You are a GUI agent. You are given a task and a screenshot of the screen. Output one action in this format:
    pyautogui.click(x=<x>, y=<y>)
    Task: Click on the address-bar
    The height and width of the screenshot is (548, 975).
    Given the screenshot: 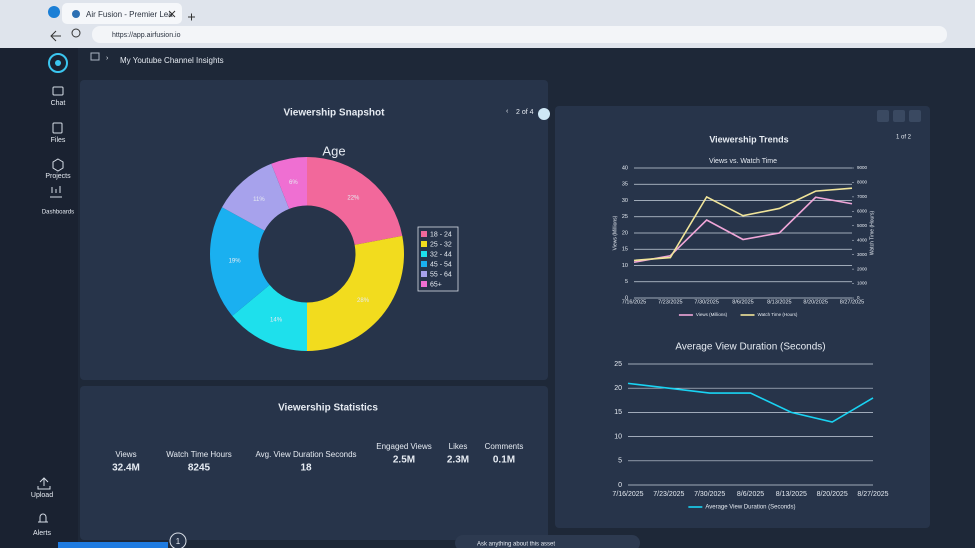 What is the action you would take?
    pyautogui.click(x=519, y=34)
    